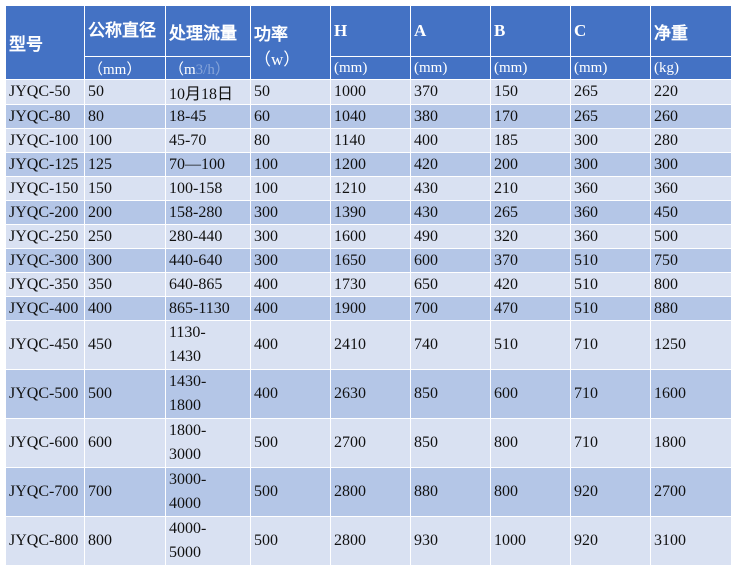 This screenshot has height=566, width=734. I want to click on table-cell: 1000, so click(530, 541).